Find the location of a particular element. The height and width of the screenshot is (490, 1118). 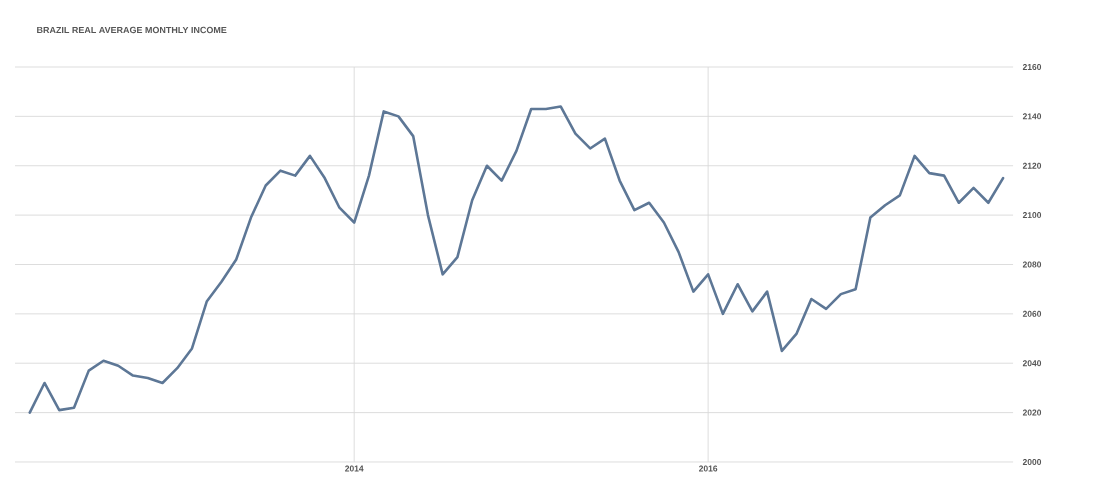

x-tick-label: 2014 is located at coordinates (354, 468).